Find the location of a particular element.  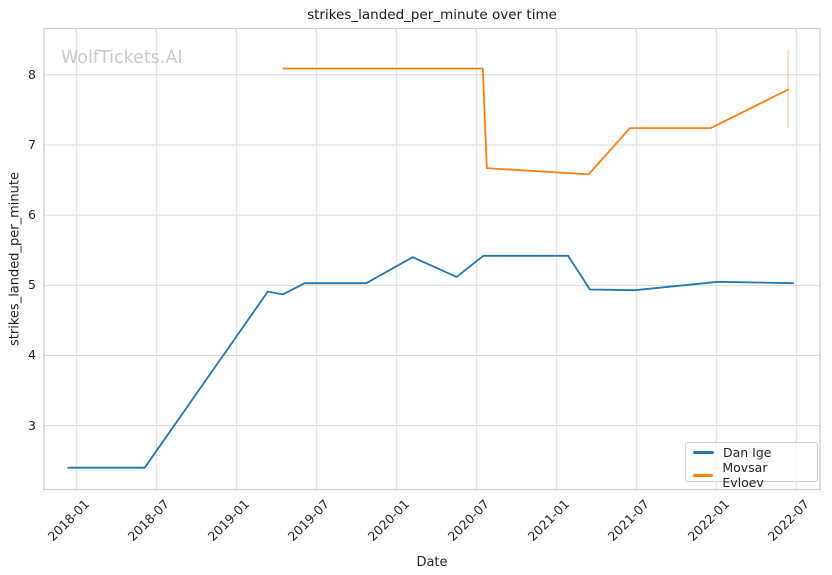

watermark: WolfTickets.AI is located at coordinates (122, 58).